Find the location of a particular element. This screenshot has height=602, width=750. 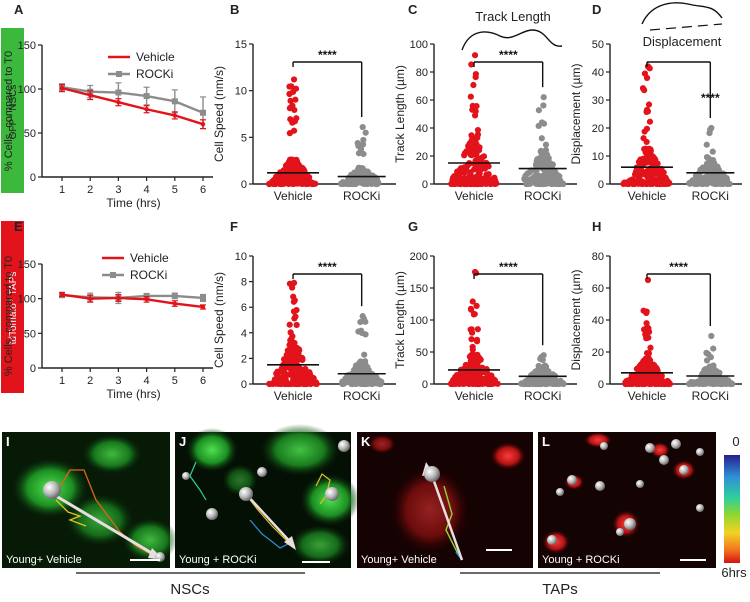

panel-g-category-label: ROCKi is located at coordinates (542, 396).